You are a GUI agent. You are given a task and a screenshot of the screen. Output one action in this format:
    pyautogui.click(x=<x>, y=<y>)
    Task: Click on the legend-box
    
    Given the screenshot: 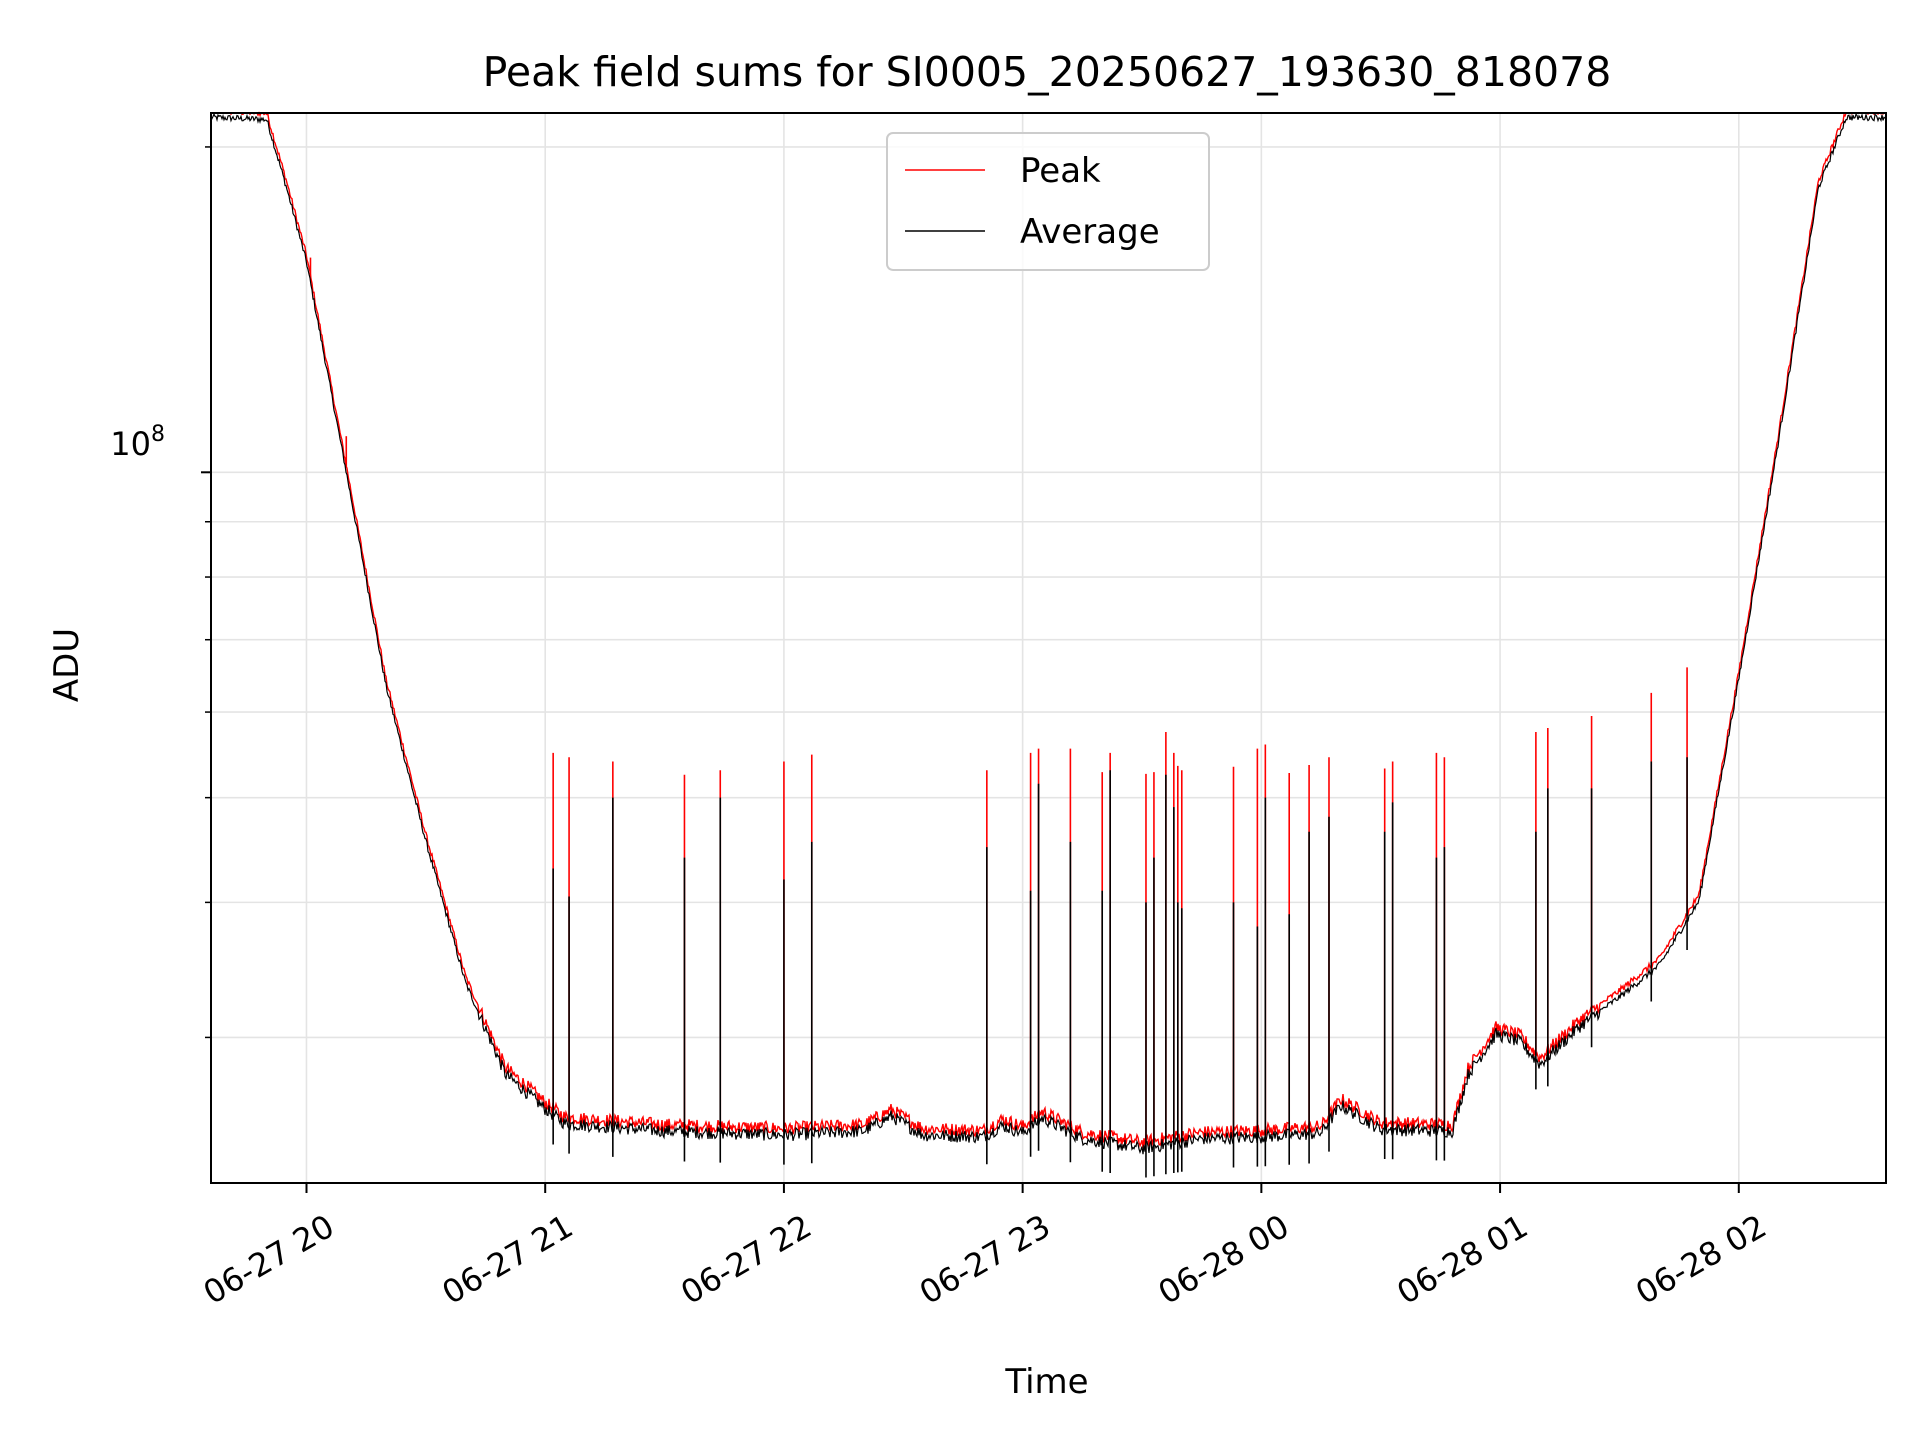 What is the action you would take?
    pyautogui.click(x=1048, y=201)
    